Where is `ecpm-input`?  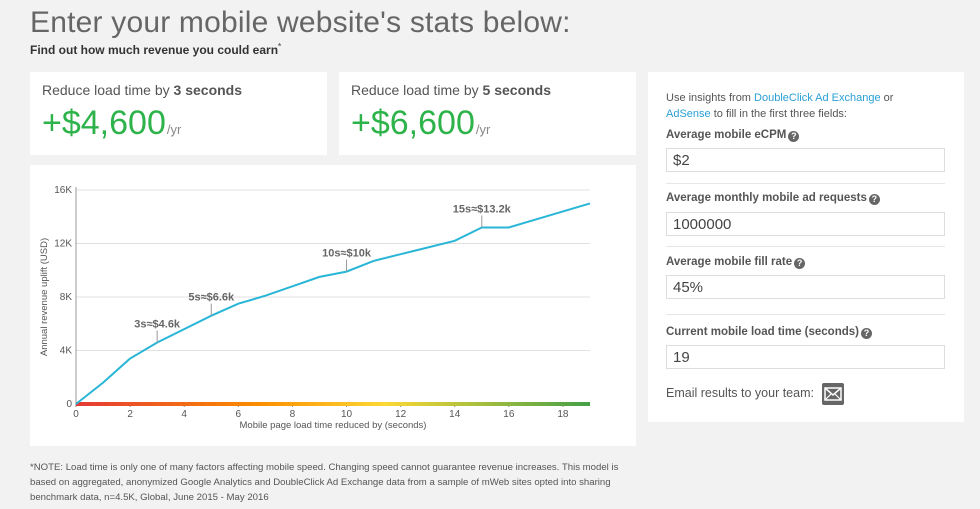 ecpm-input is located at coordinates (805, 160).